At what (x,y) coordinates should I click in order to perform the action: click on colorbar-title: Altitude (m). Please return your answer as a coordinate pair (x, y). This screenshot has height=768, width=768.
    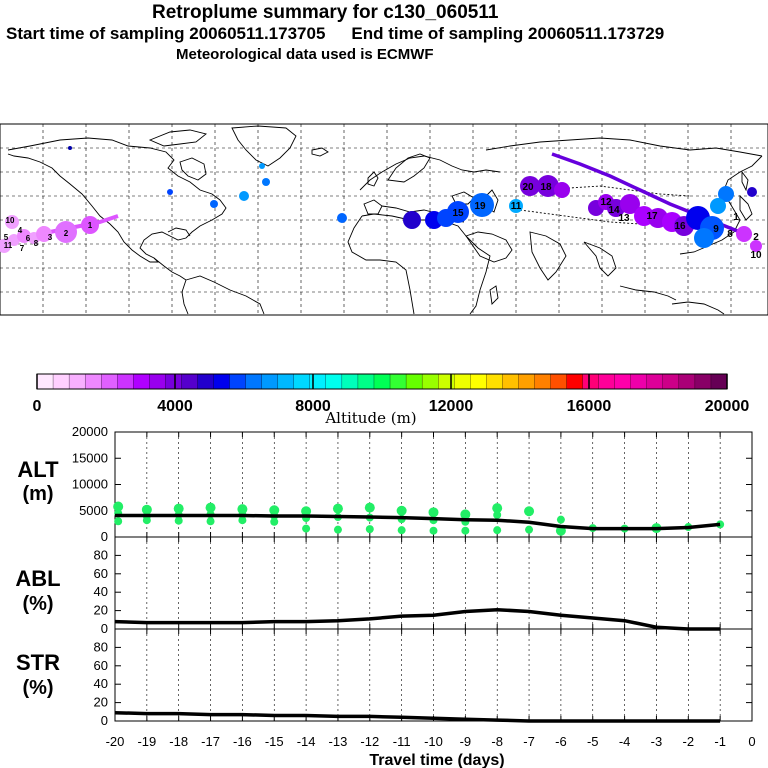
    Looking at the image, I should click on (370, 418).